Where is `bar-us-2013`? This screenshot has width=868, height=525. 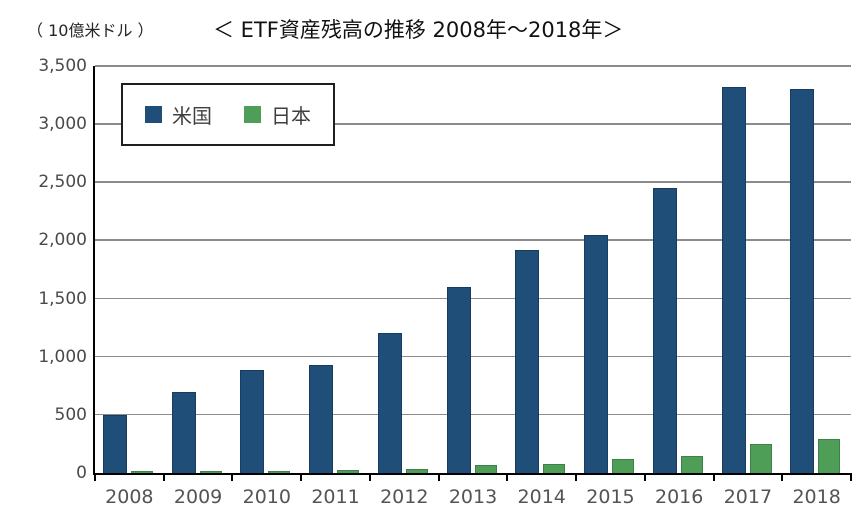
bar-us-2013 is located at coordinates (458, 380).